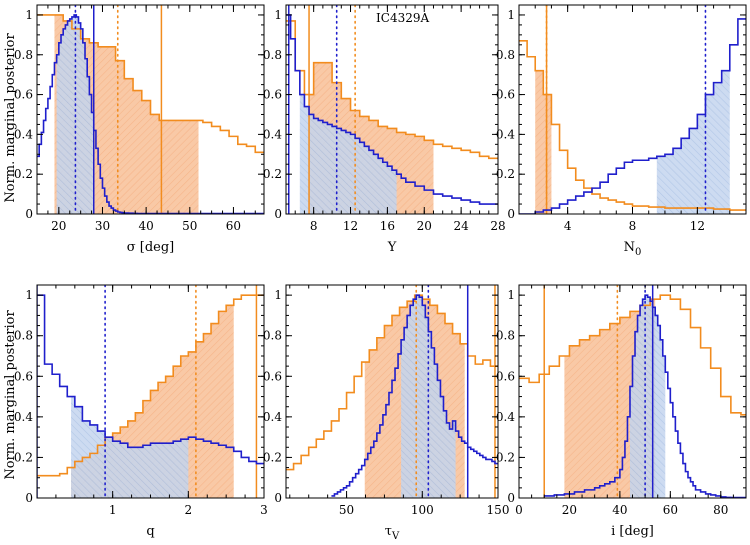  Describe the element at coordinates (102, 226) in the screenshot. I see `x-tick-label: 30` at that location.